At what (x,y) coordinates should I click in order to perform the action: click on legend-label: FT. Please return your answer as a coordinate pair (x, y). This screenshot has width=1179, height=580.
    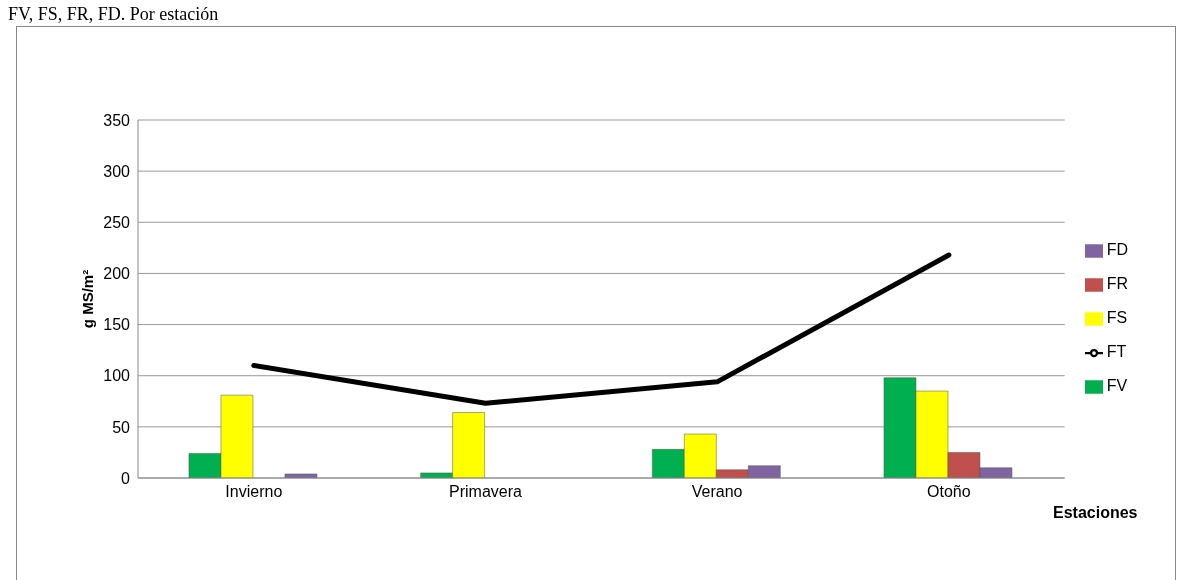
    Looking at the image, I should click on (1116, 351).